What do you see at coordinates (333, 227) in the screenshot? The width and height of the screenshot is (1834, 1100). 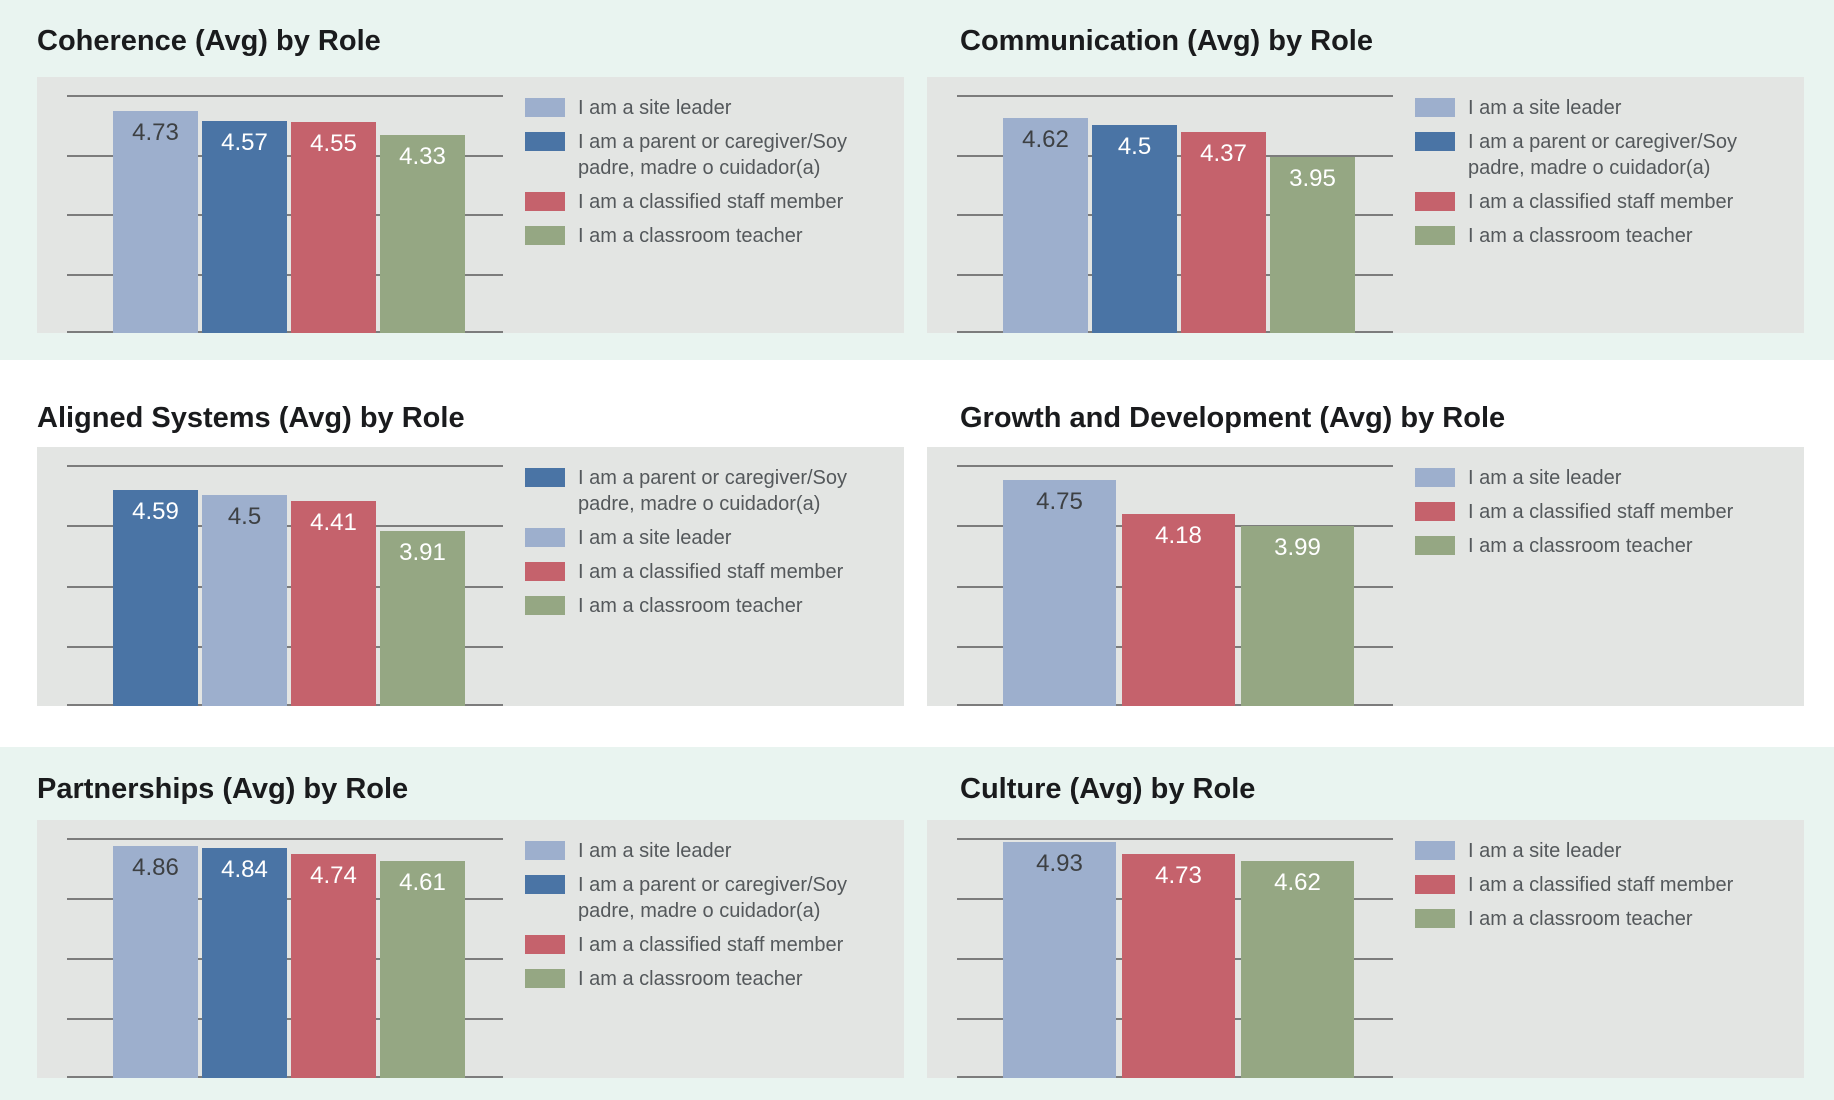 I see `bar-coherence-classified: 4.55` at bounding box center [333, 227].